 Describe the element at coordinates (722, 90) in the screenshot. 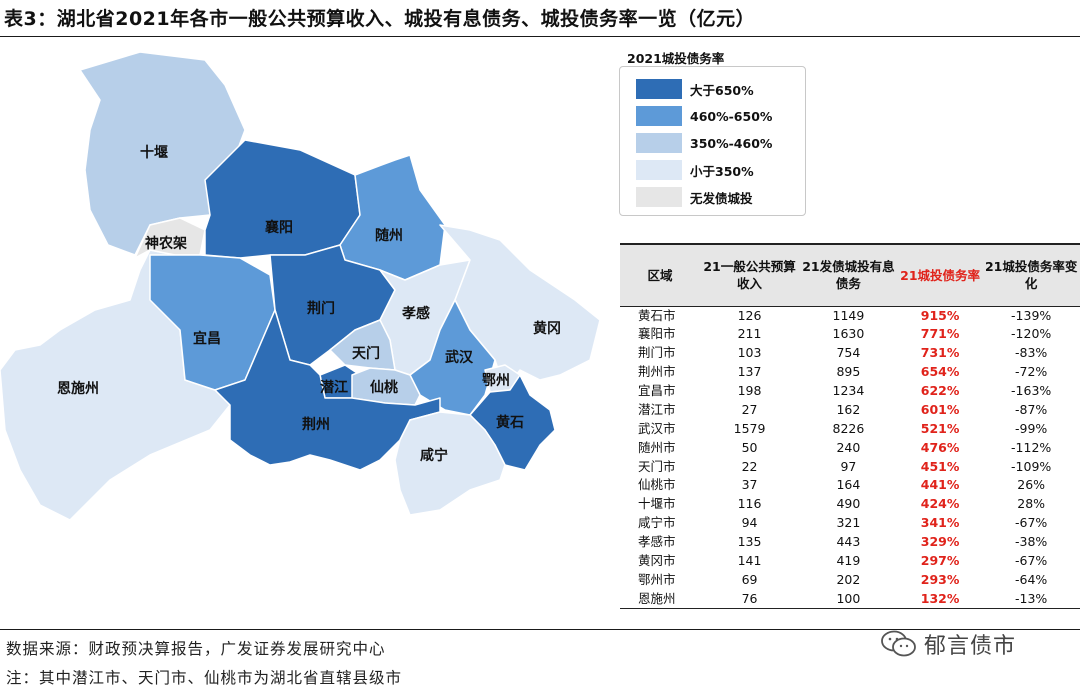

I see `legend-label: 大于650%` at that location.